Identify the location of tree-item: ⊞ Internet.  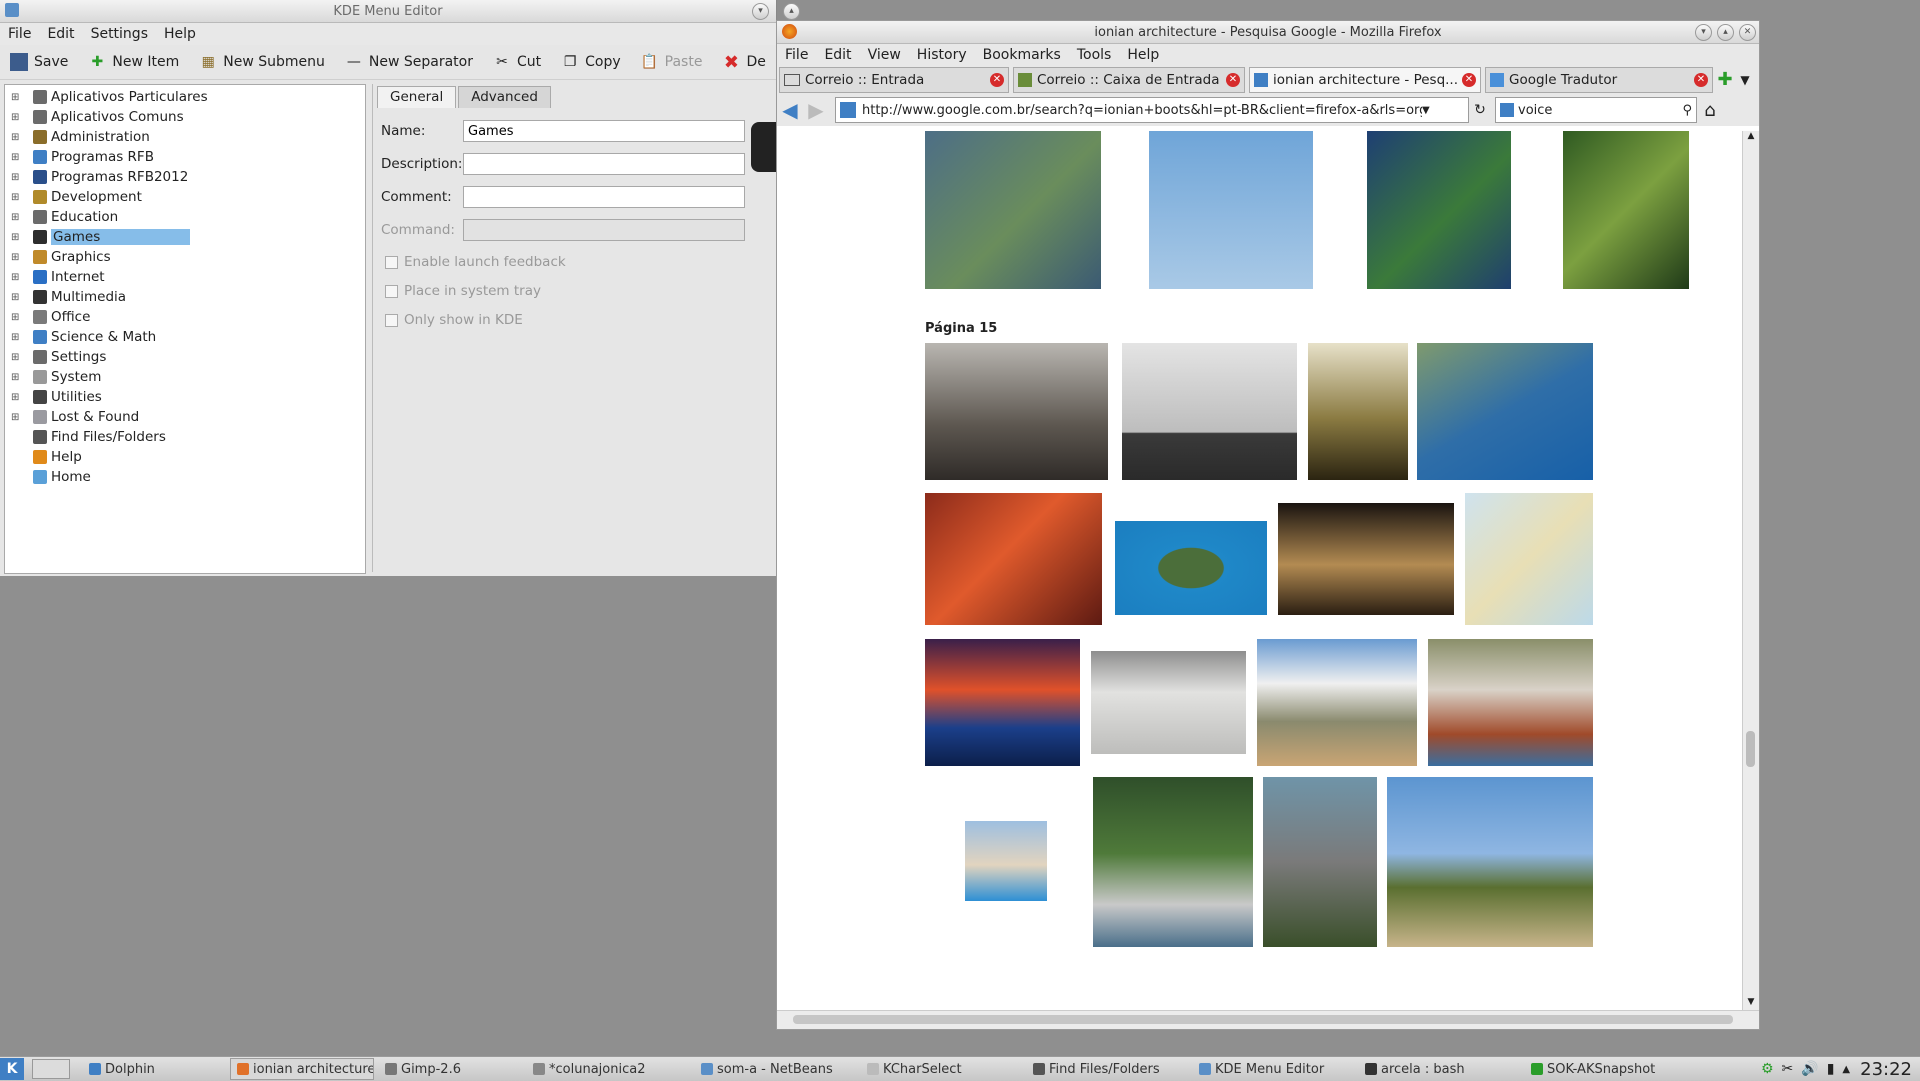
(185, 277).